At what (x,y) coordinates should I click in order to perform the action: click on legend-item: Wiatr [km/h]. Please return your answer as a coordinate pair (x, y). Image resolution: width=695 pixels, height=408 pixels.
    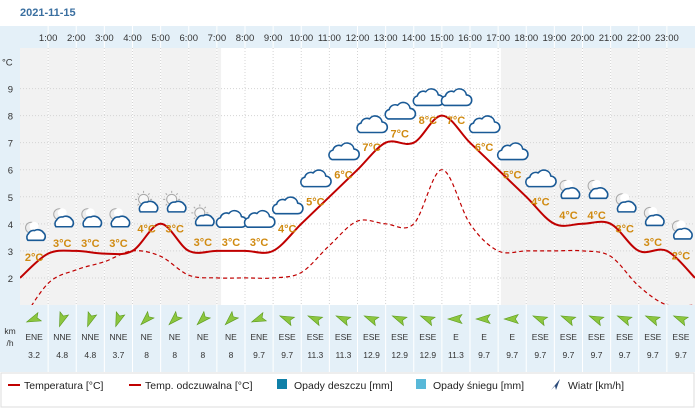
    Looking at the image, I should click on (587, 385).